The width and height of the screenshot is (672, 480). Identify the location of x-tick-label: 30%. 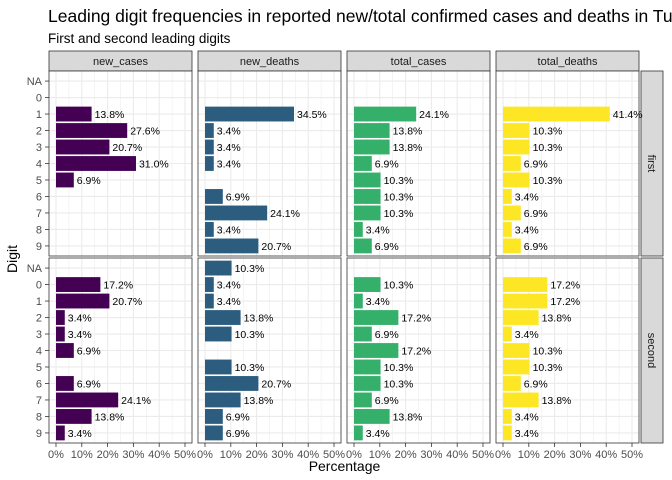
(580, 455).